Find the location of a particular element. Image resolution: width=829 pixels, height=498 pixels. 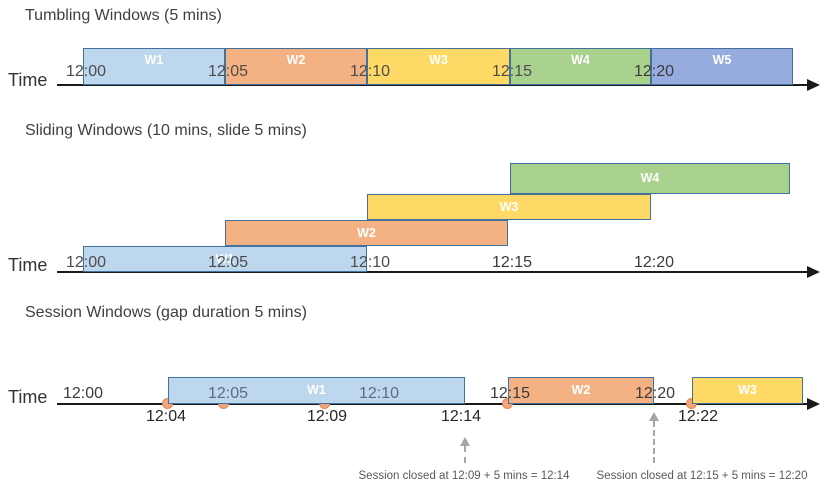

sliding-time-axis-label: Time is located at coordinates (28, 265).